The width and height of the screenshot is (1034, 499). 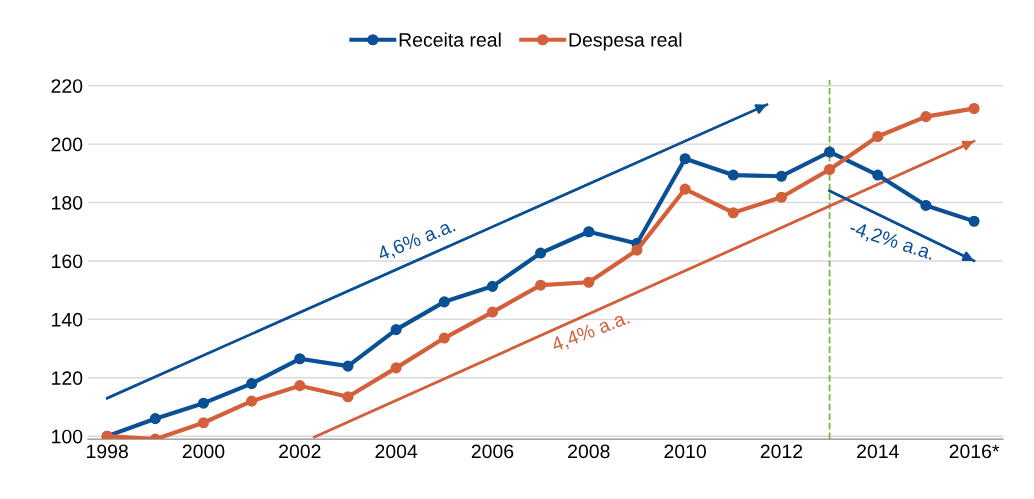 I want to click on y-tick-label: 220, so click(x=67, y=86).